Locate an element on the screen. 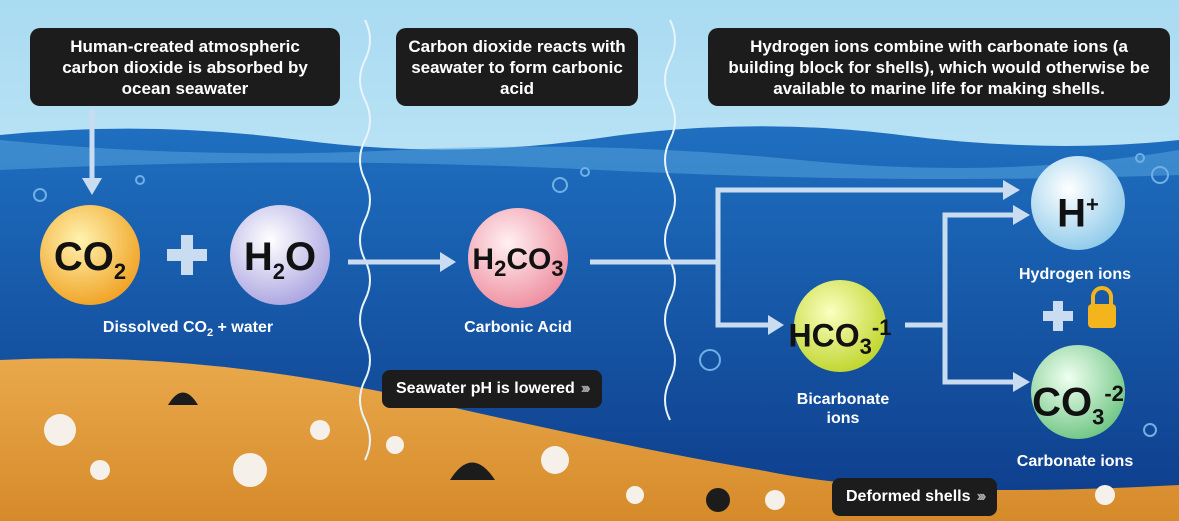  formula: H2CO3 is located at coordinates (518, 260).